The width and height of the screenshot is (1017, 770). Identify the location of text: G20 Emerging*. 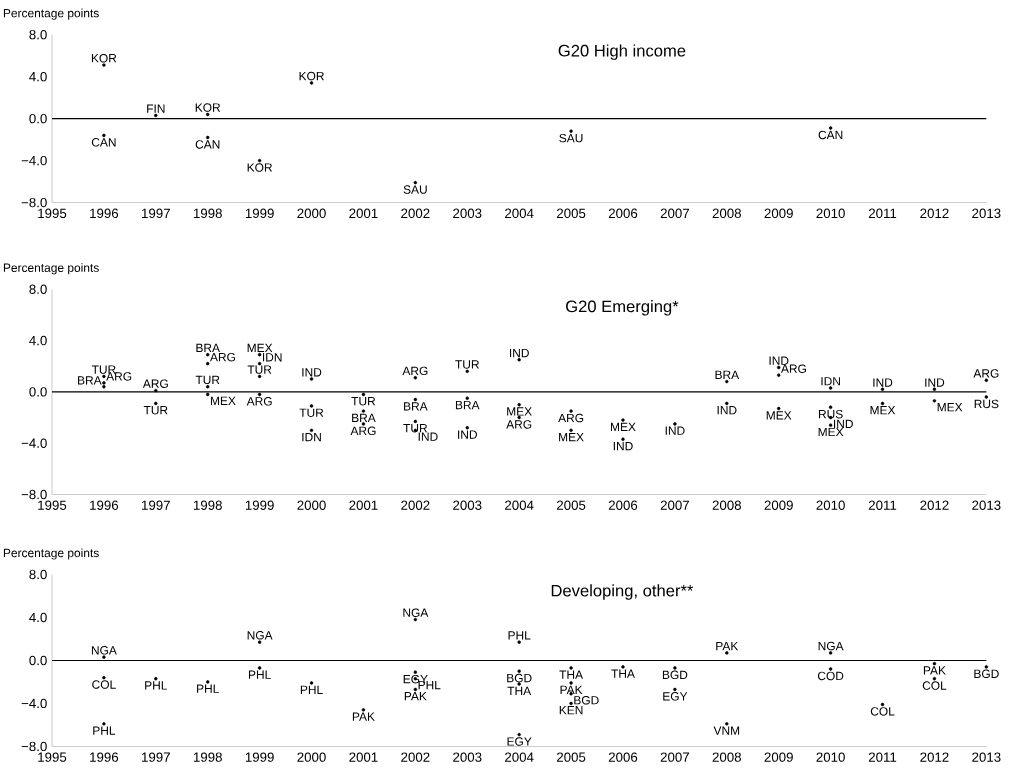
(622, 307).